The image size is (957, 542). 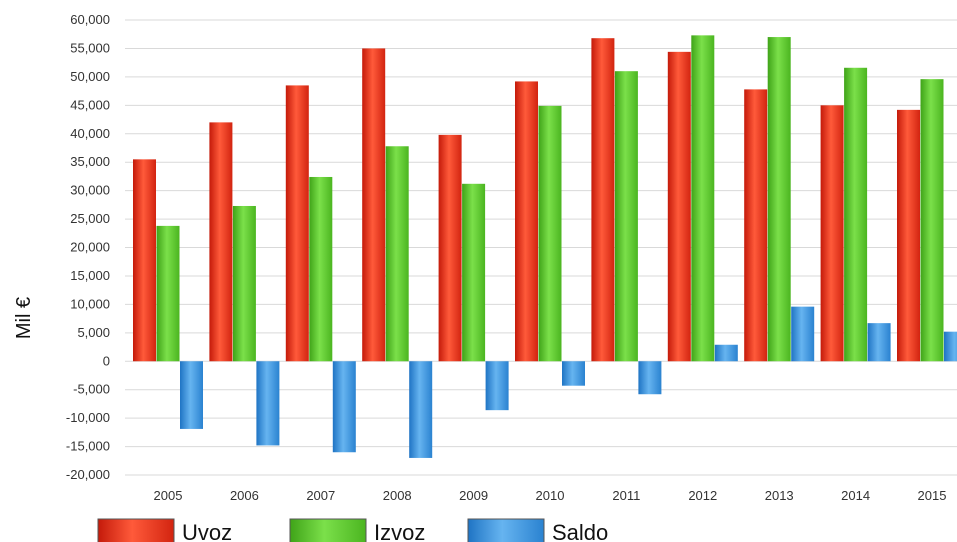 I want to click on y-tick-label: 0, so click(x=106, y=360).